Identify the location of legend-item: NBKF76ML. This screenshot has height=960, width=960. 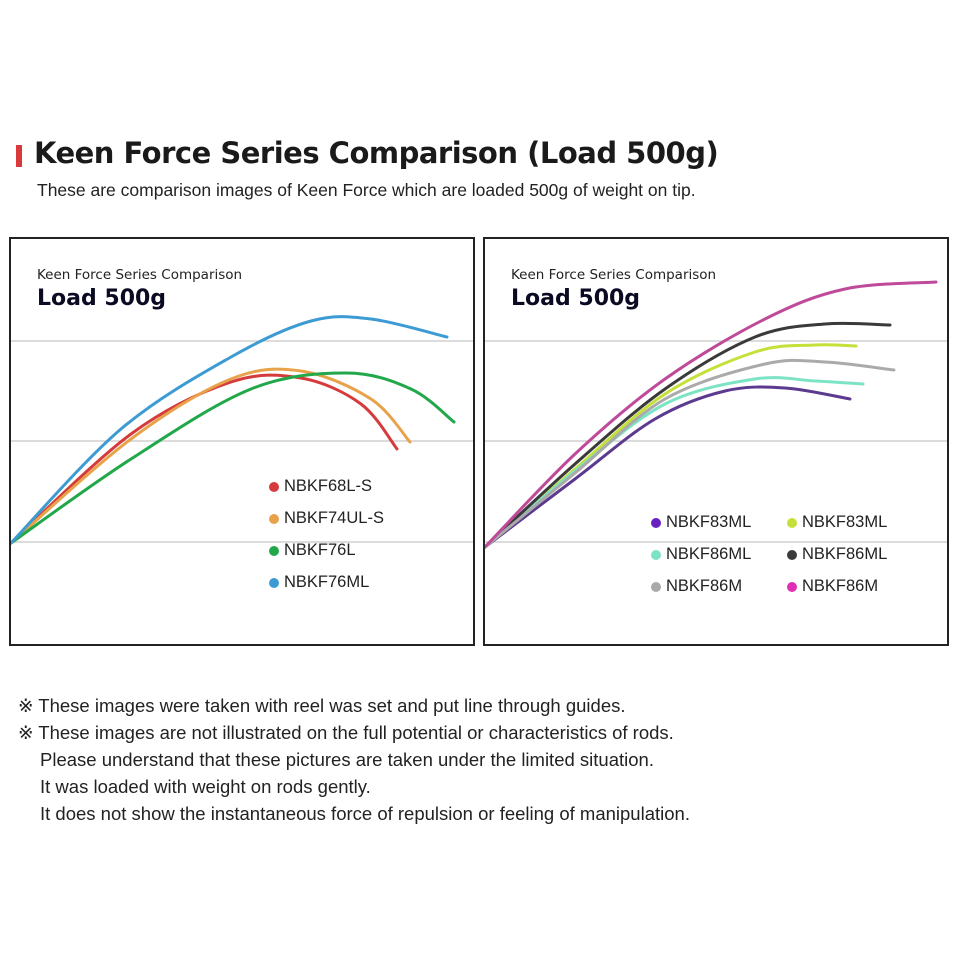
(319, 582).